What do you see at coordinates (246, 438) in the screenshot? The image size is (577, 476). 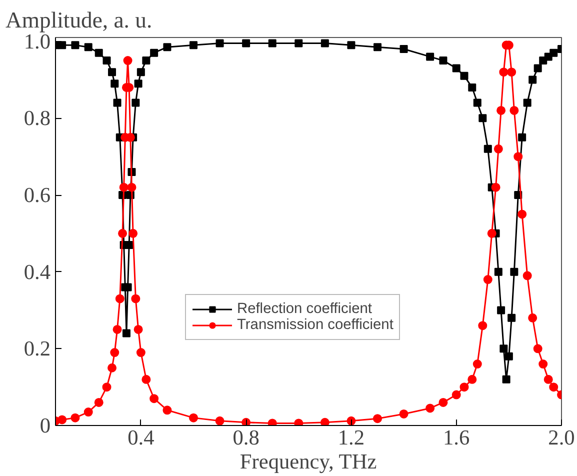 I see `x-tick-label: 0.8` at bounding box center [246, 438].